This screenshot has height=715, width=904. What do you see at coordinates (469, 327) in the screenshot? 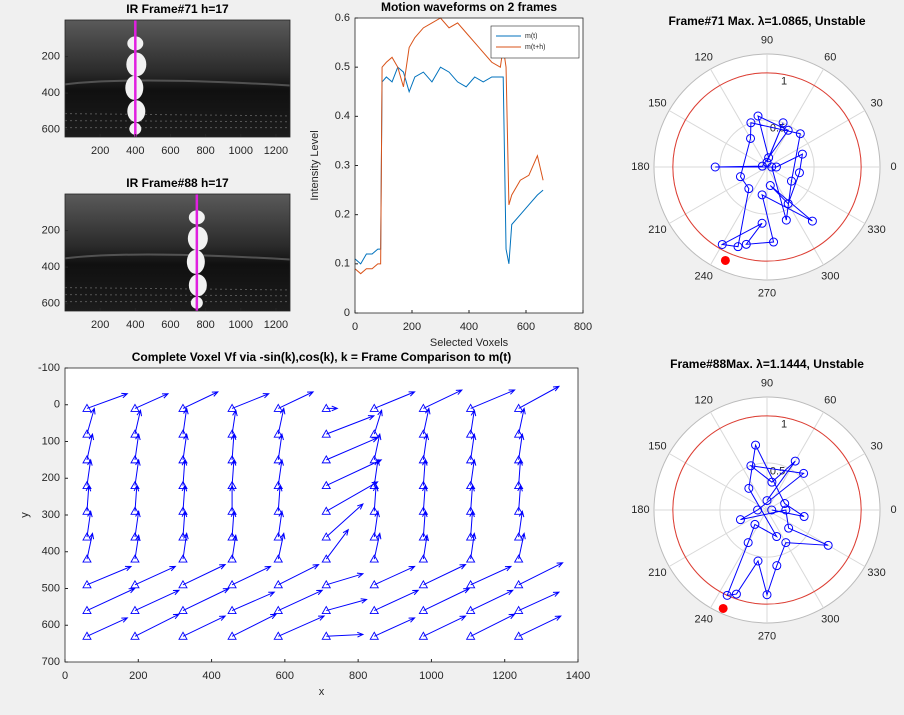
I see `x-tick-label: 400` at bounding box center [469, 327].